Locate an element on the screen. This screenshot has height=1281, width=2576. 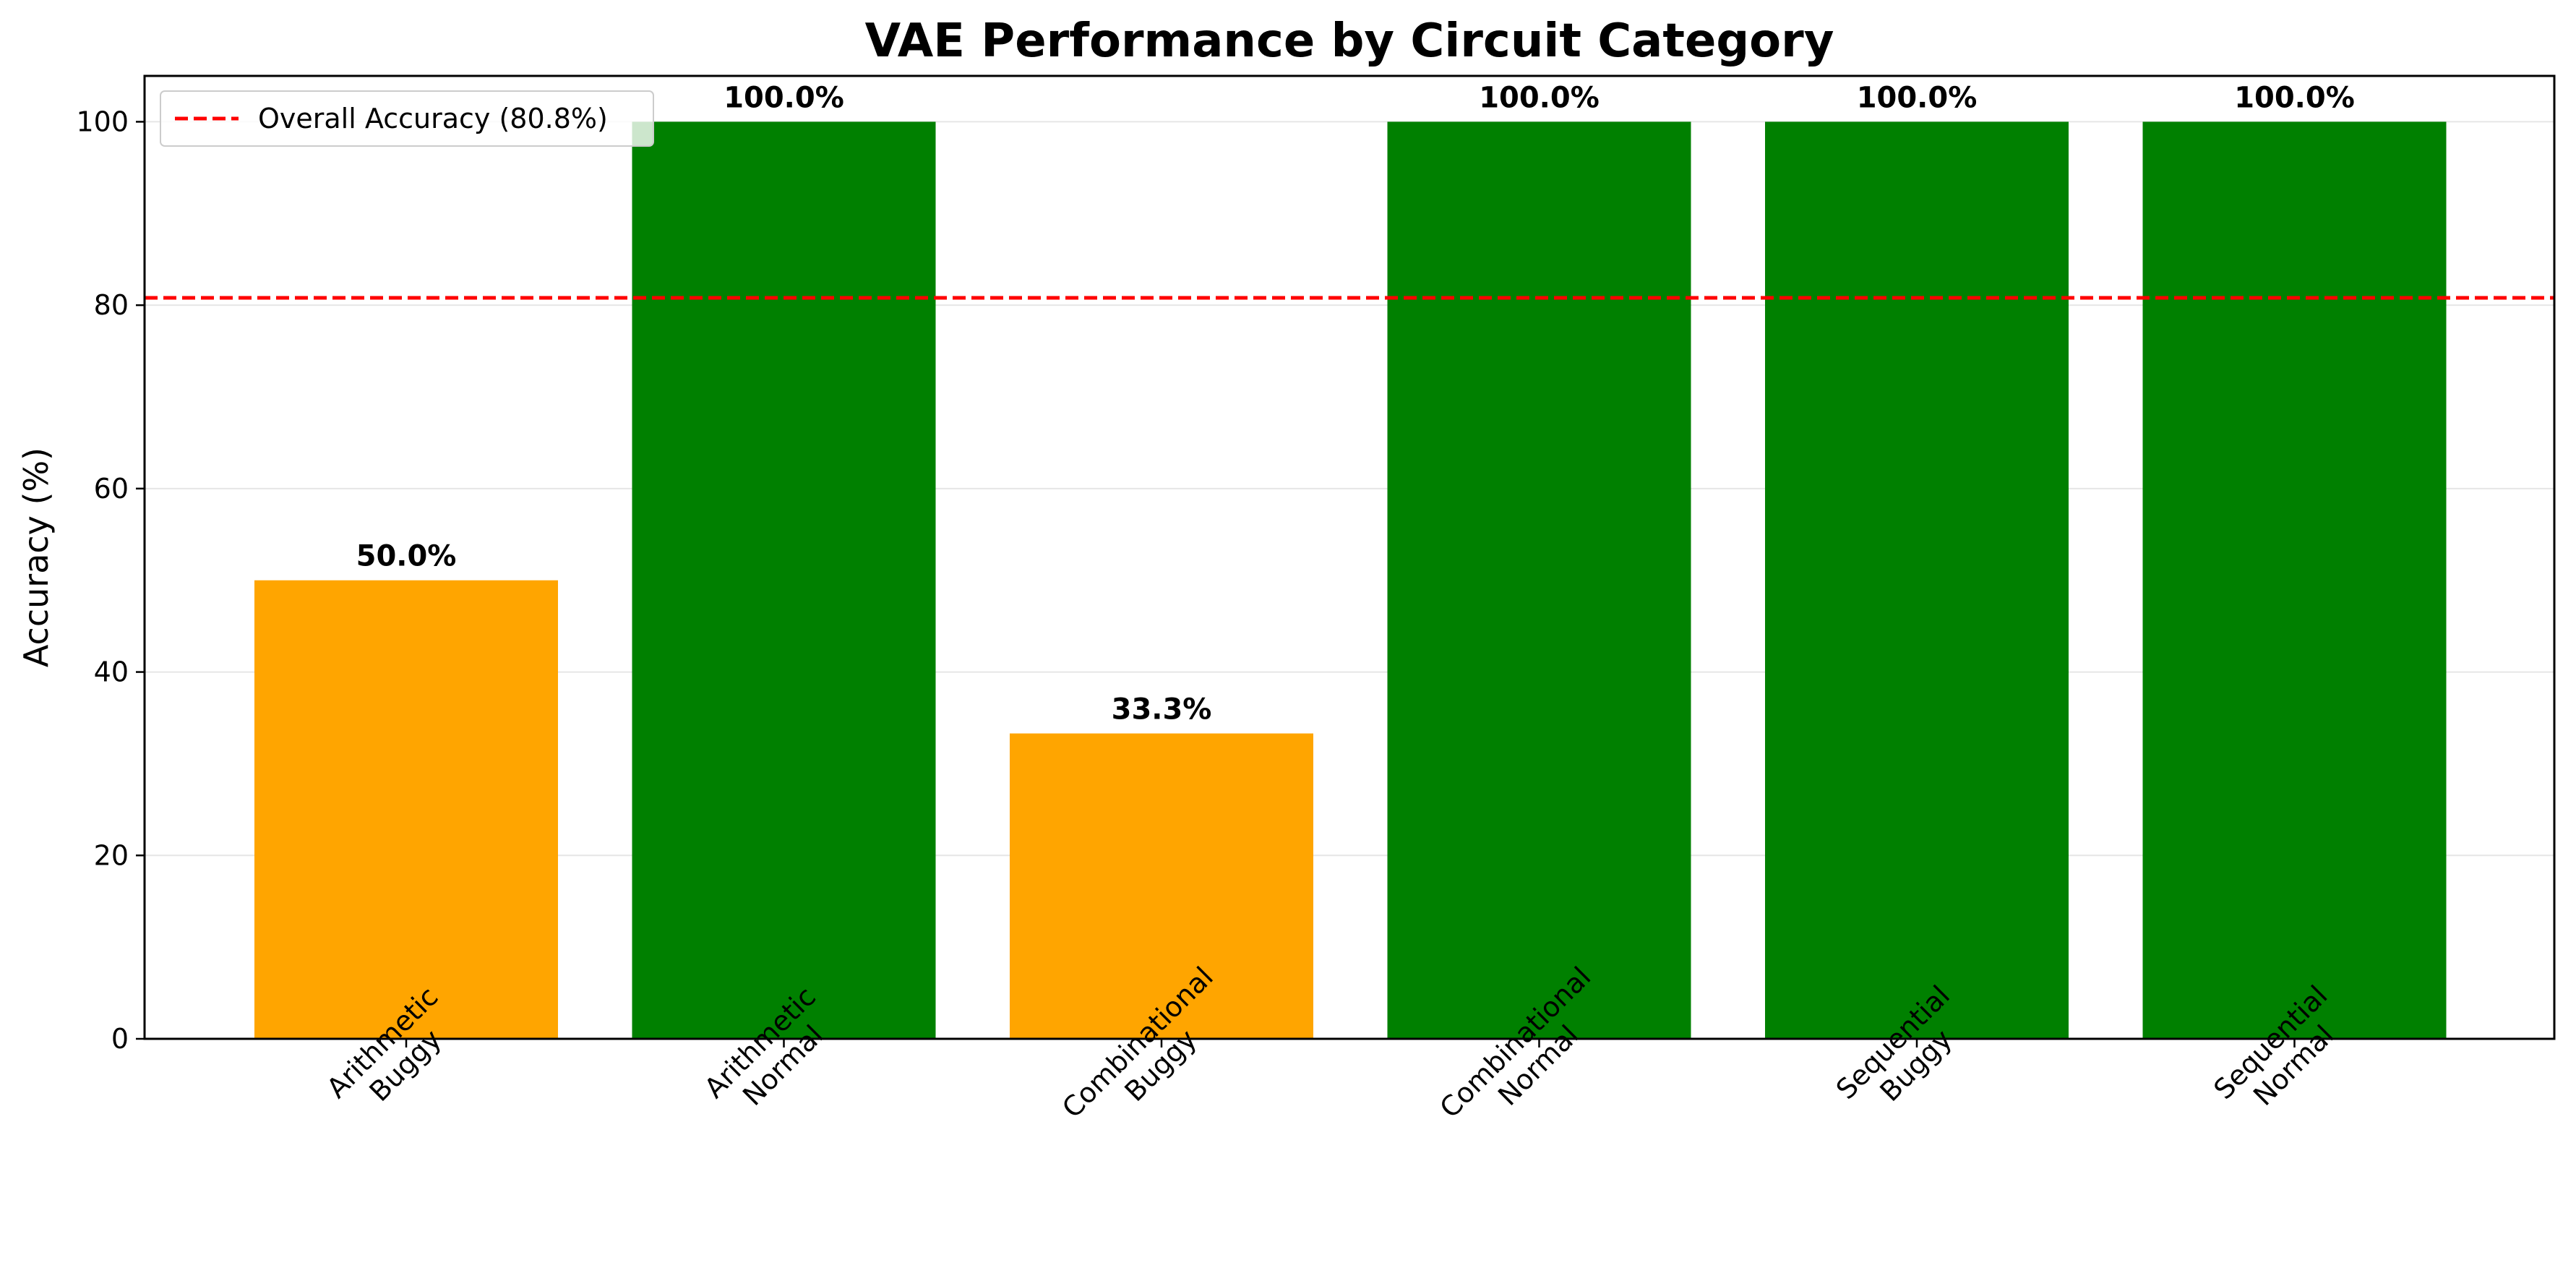
legend-box is located at coordinates (407, 118).